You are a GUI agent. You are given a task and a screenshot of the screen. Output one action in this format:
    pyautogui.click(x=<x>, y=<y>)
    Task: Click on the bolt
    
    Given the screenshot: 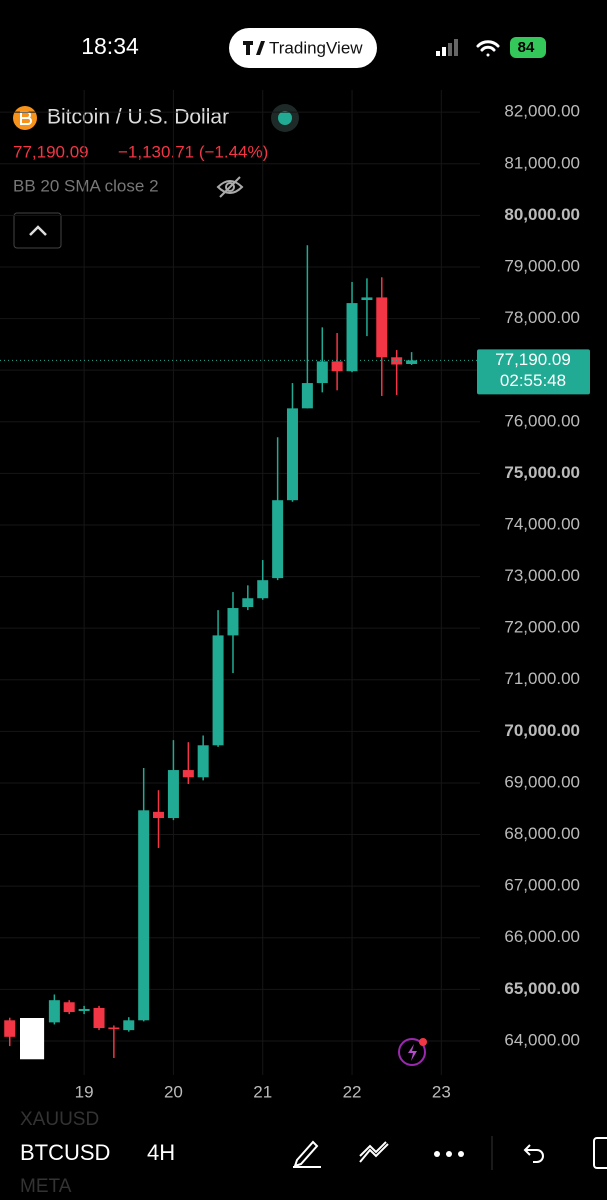 What is the action you would take?
    pyautogui.click(x=412, y=1052)
    